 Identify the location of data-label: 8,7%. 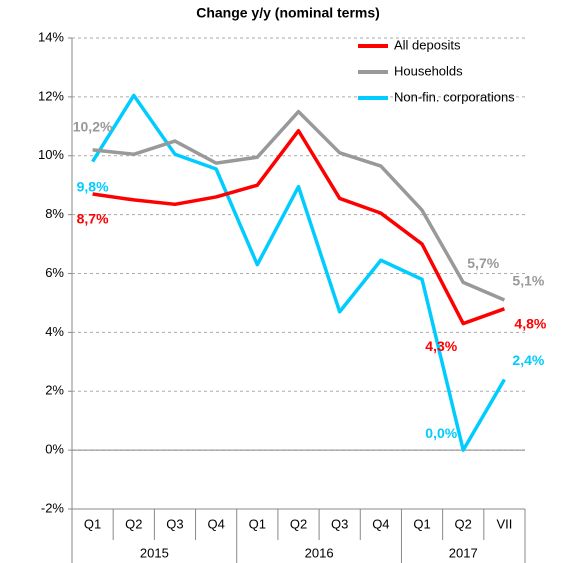
(93, 219).